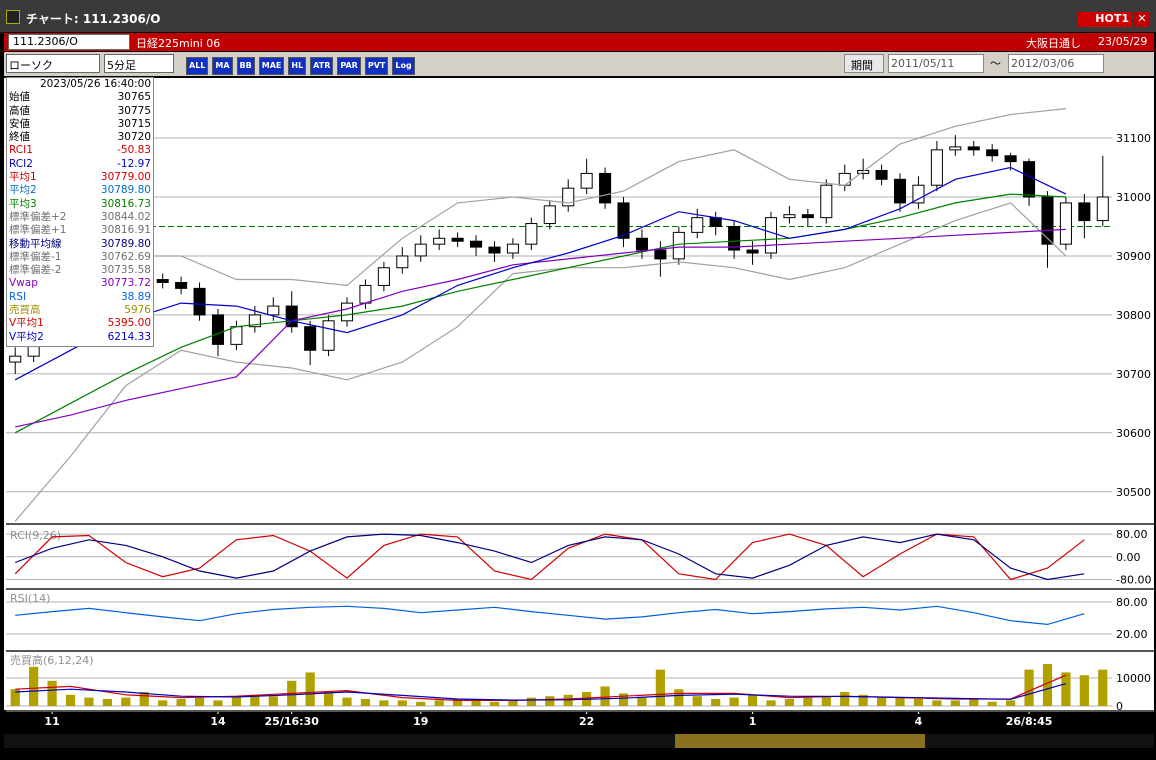 This screenshot has width=1156, height=760. I want to click on info-row: 移動平均線 30789.80, so click(80, 244).